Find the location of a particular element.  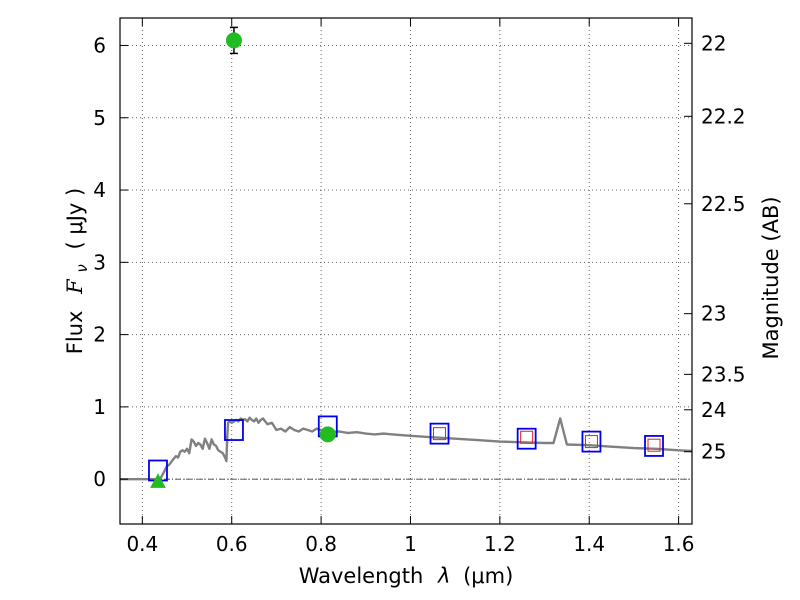

y2-tick-label: 23 is located at coordinates (713, 314).